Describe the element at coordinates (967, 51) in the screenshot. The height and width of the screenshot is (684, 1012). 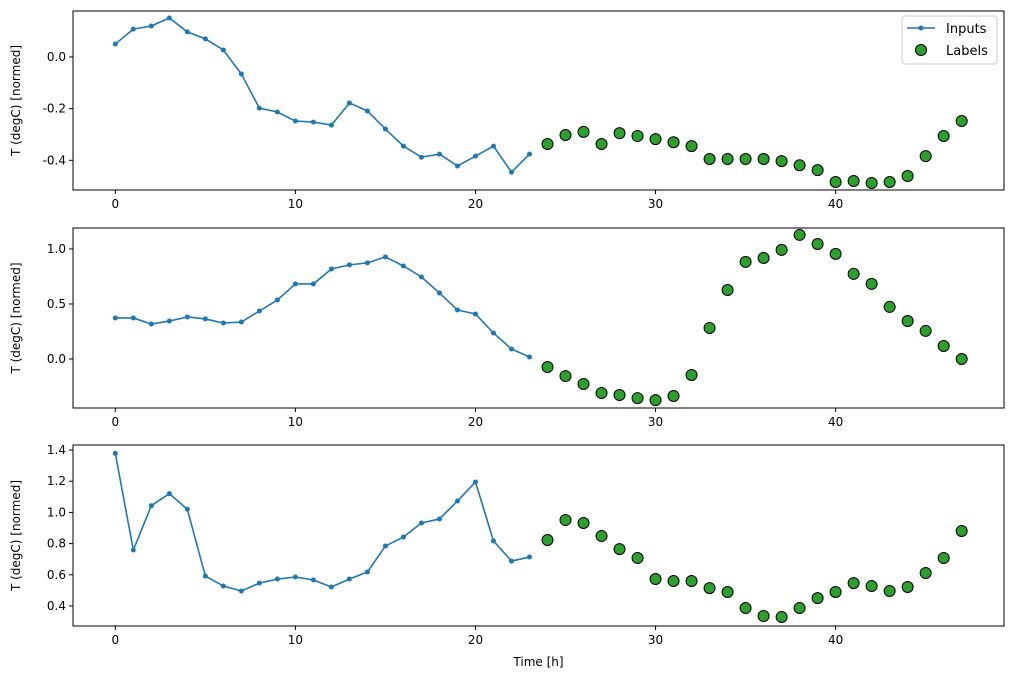
I see `legend-labels-label: Labels` at that location.